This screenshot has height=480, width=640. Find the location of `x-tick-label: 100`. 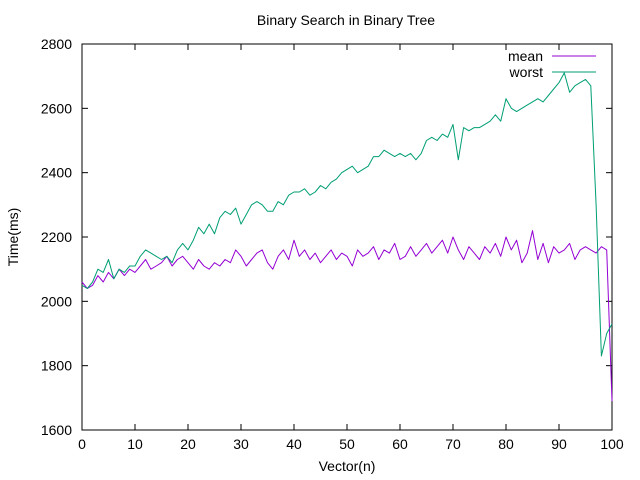

x-tick-label: 100 is located at coordinates (612, 444).